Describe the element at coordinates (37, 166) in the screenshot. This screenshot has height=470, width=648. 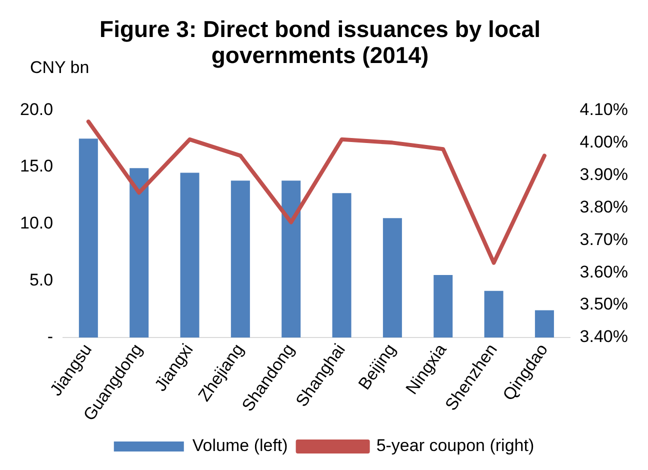
I see `y-tick-label: 15.0` at that location.